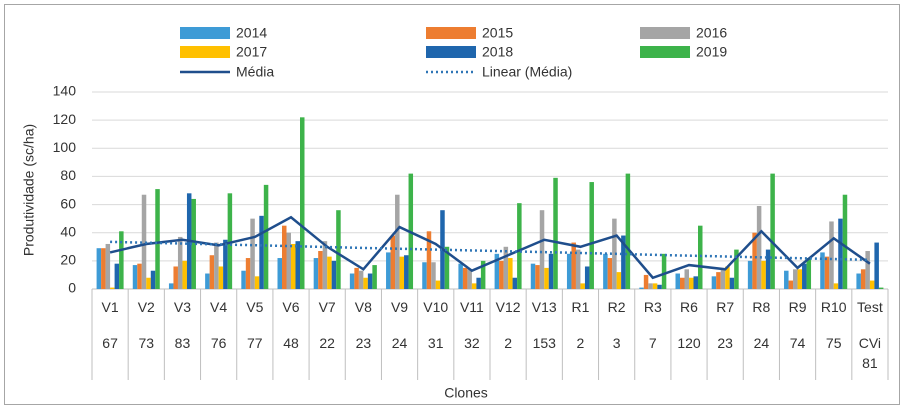  What do you see at coordinates (65, 91) in the screenshot?
I see `y-tick-label: 140` at bounding box center [65, 91].